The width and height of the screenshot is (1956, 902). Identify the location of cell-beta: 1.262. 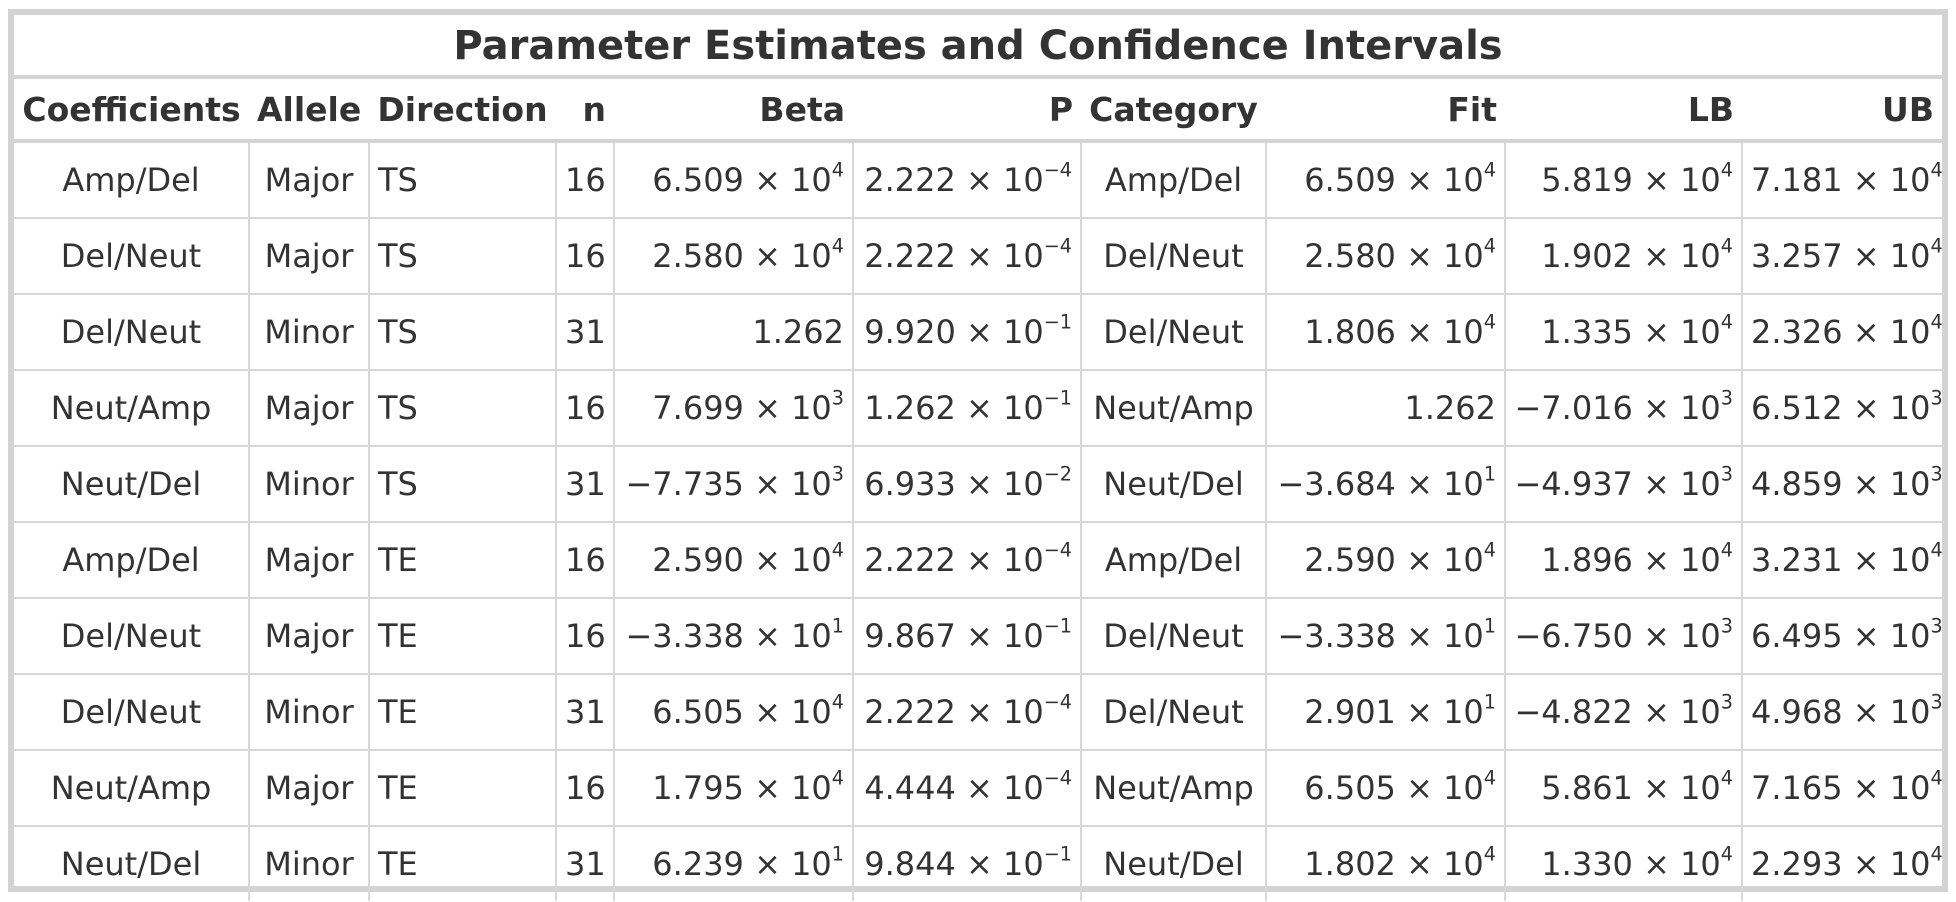
(734, 332).